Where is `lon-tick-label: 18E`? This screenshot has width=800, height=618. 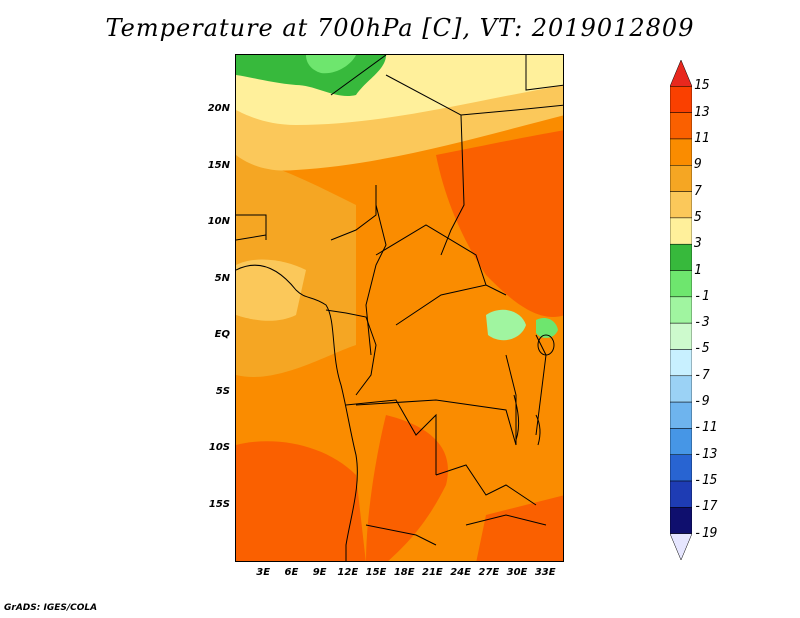 lon-tick-label: 18E is located at coordinates (404, 572).